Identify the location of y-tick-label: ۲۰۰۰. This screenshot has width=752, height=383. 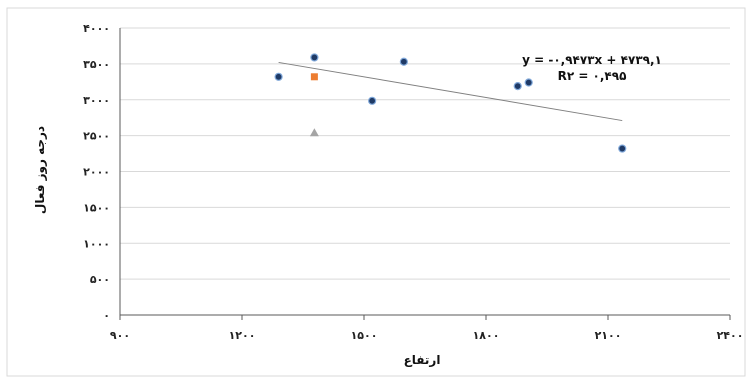
(96, 172).